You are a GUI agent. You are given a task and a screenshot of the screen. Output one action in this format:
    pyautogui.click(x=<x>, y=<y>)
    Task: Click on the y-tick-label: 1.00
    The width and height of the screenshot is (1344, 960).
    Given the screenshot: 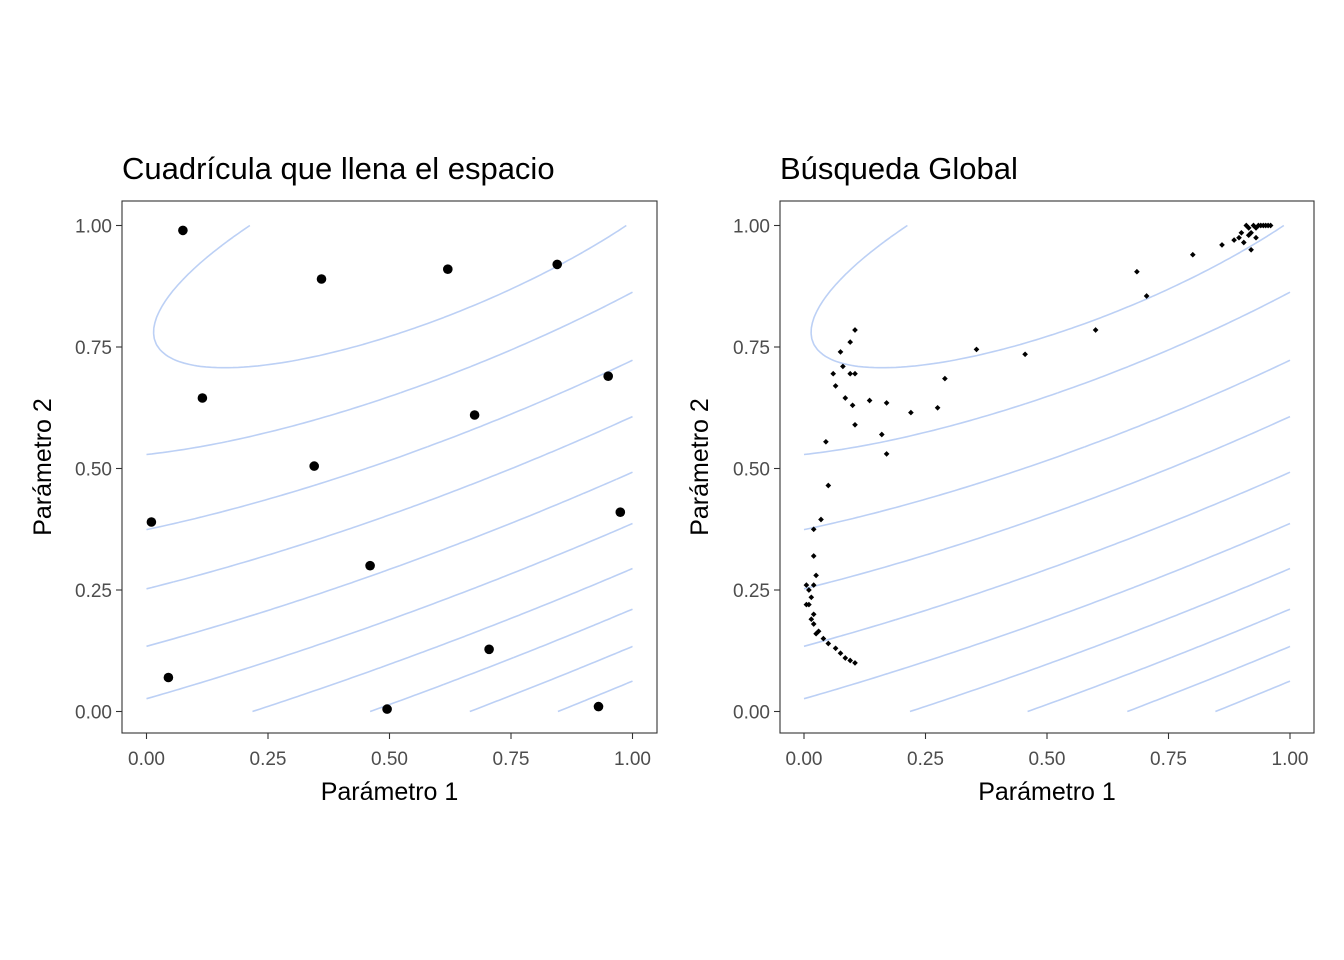 What is the action you would take?
    pyautogui.click(x=751, y=227)
    